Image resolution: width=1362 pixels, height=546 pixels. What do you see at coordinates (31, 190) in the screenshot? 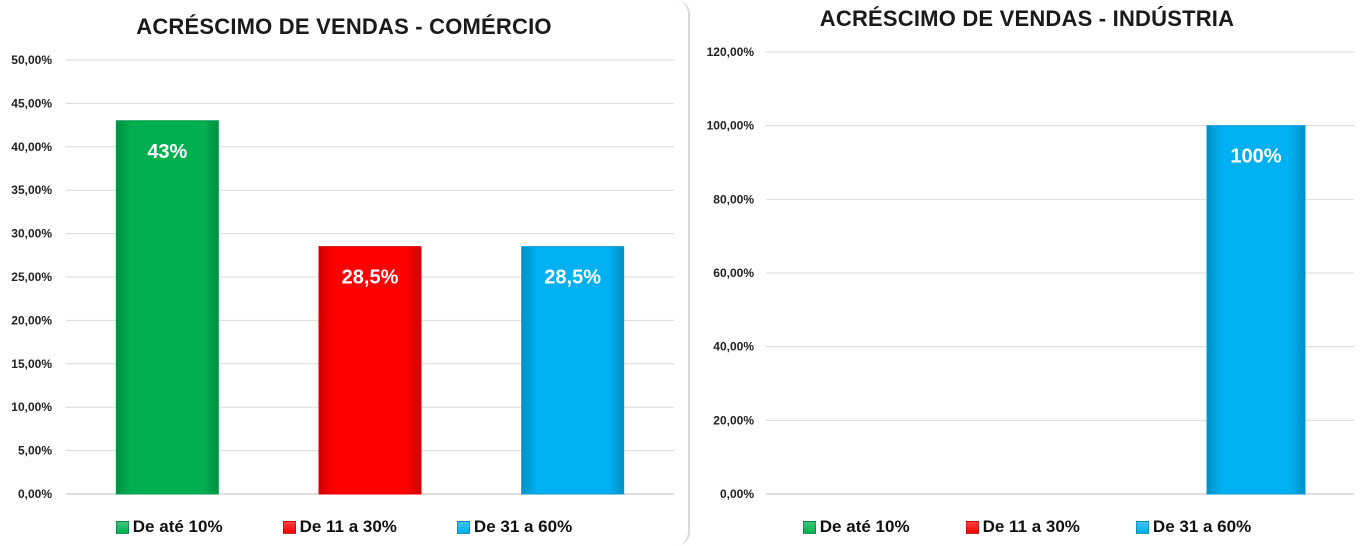
I see `y-tick-label: 35,00%` at bounding box center [31, 190].